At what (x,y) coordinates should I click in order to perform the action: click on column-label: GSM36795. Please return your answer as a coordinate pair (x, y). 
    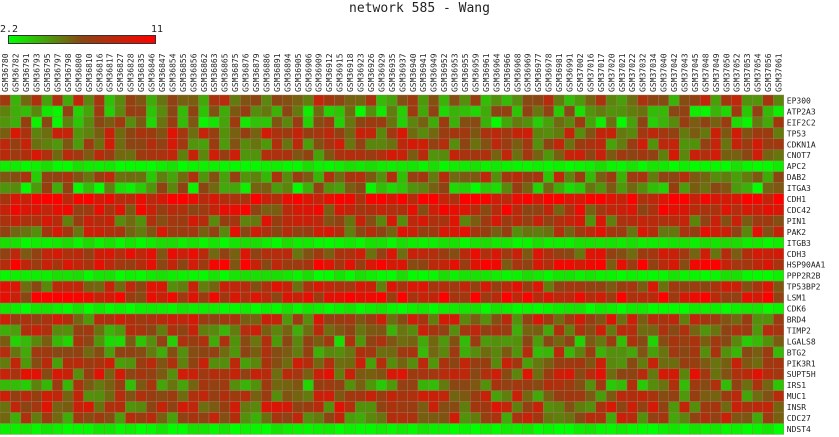
    Looking at the image, I should click on (47, 72).